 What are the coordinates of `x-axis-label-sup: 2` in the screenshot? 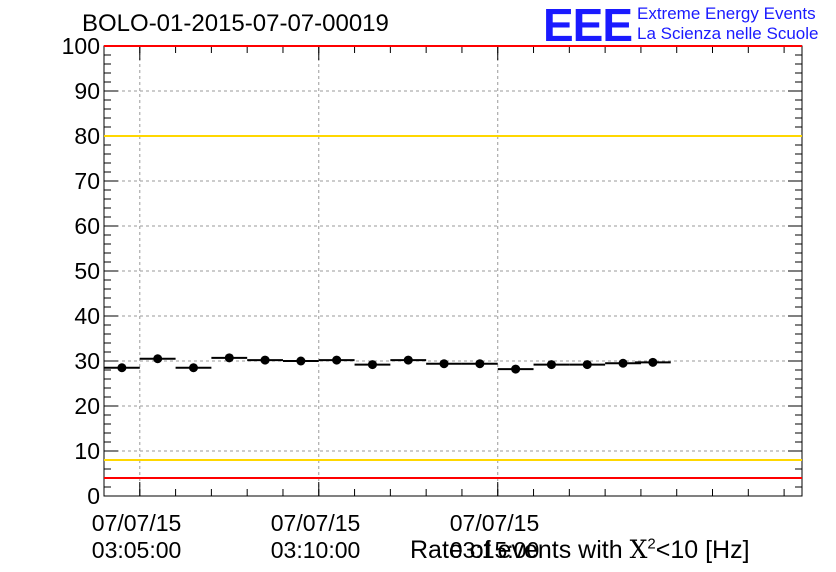 It's located at (651, 544).